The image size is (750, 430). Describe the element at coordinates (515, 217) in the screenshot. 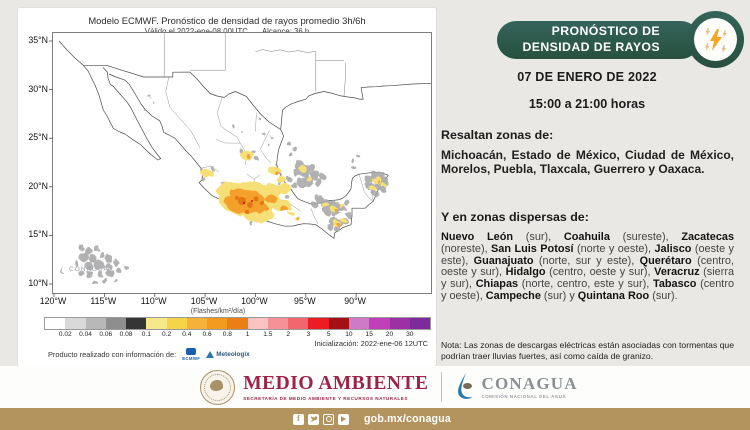

I see `dispersed-heading: Y en zonas dispersas de:` at that location.